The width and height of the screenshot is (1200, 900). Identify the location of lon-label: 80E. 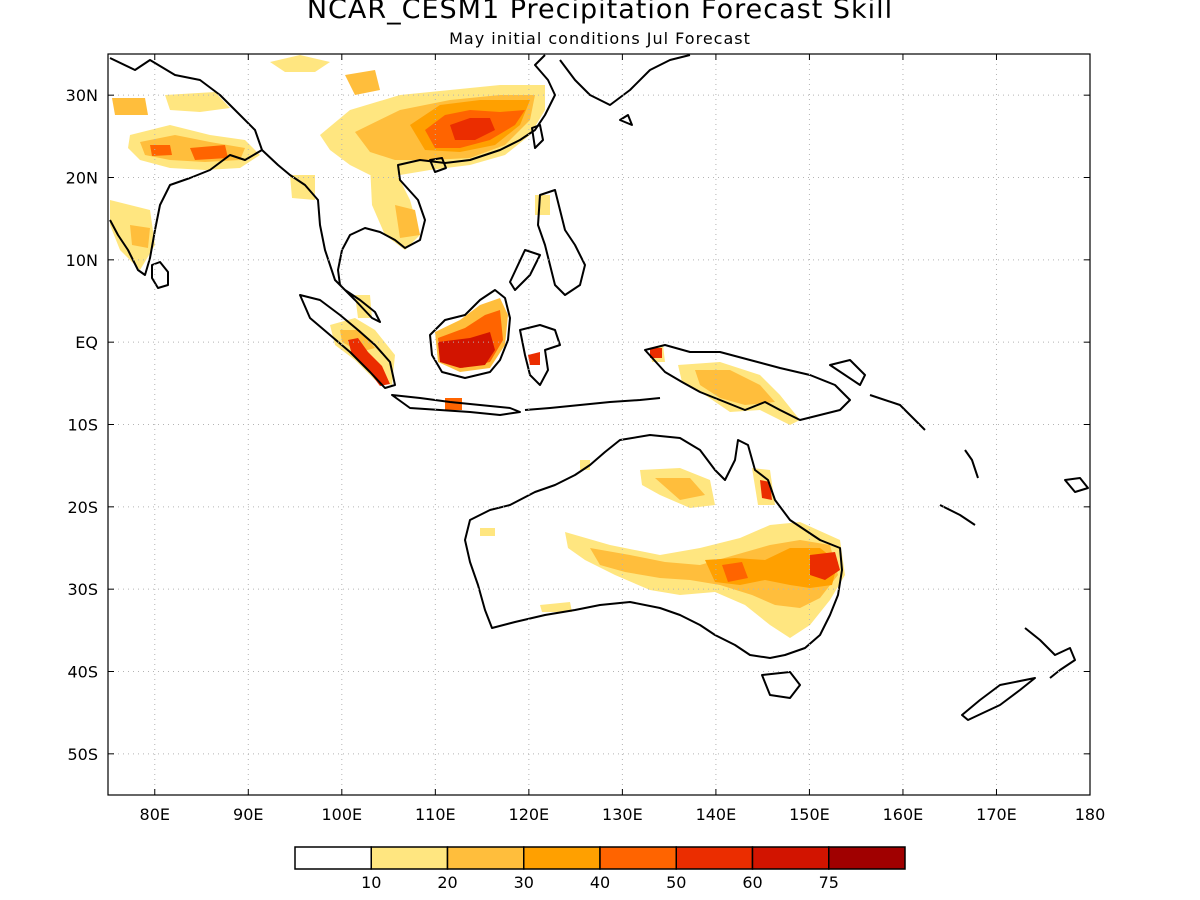
(155, 814).